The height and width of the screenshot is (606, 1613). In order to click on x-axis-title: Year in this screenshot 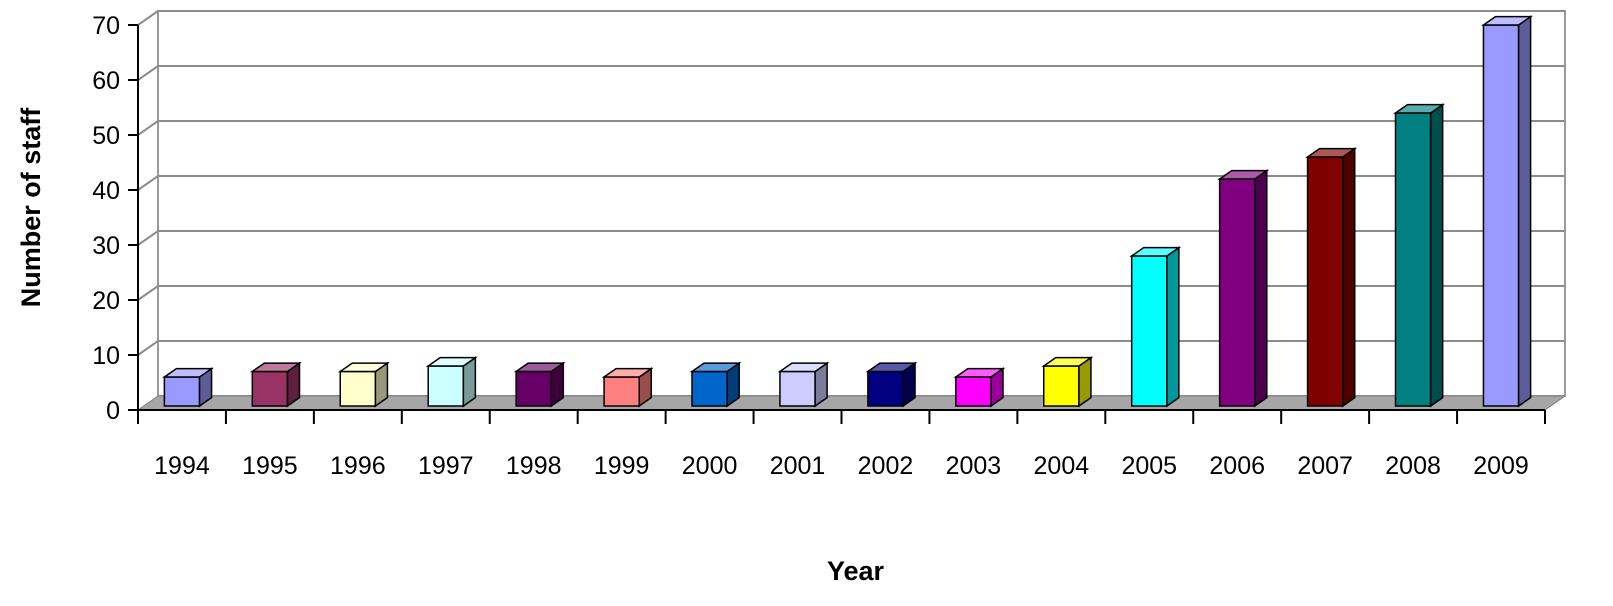, I will do `click(856, 571)`.